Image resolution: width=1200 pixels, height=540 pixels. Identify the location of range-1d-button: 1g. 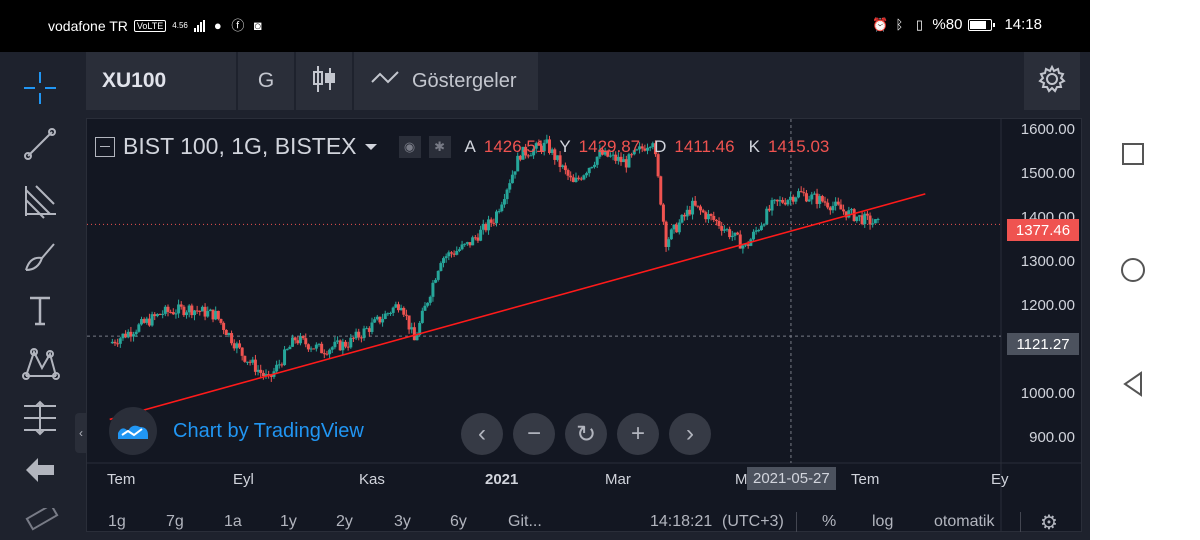
(117, 521).